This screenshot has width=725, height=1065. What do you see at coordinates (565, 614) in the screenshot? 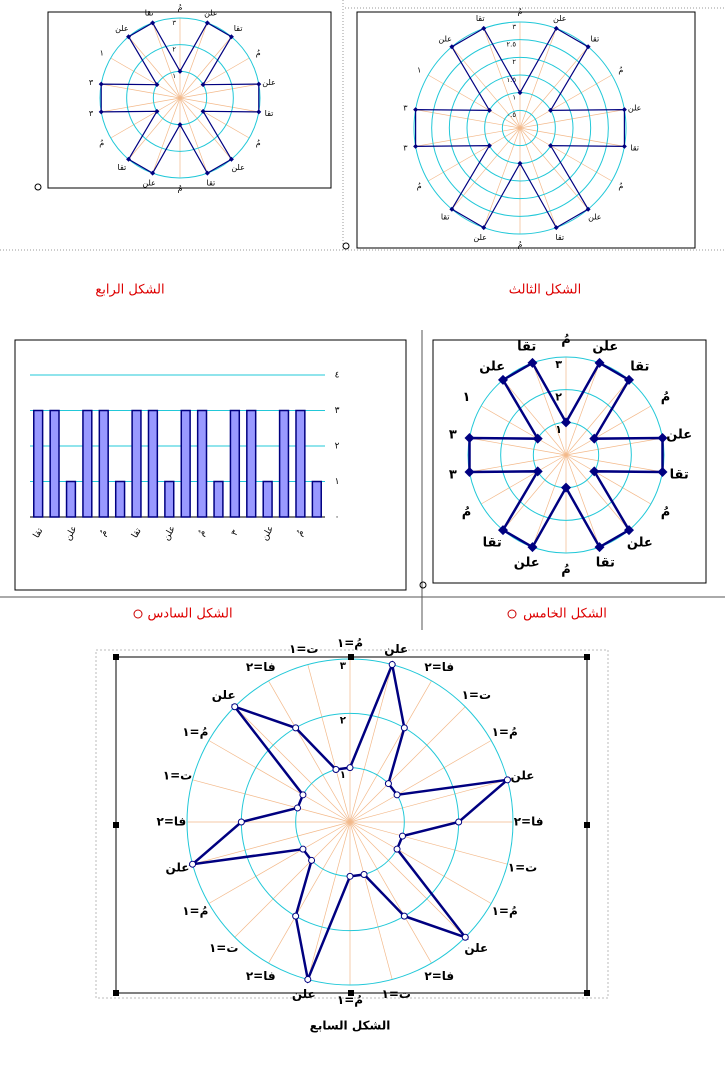
I see `caption: الشكل الخامس` at bounding box center [565, 614].